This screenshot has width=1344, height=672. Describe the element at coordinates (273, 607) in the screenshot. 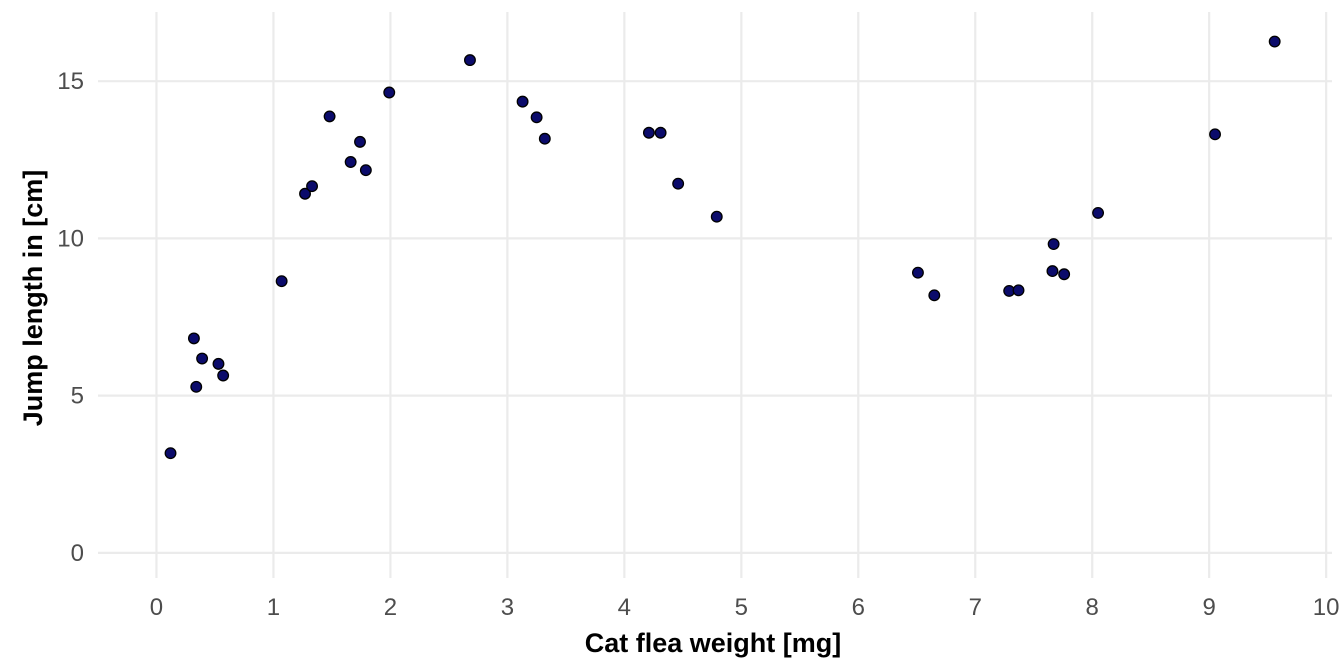

I see `x-tick-label: 1` at that location.